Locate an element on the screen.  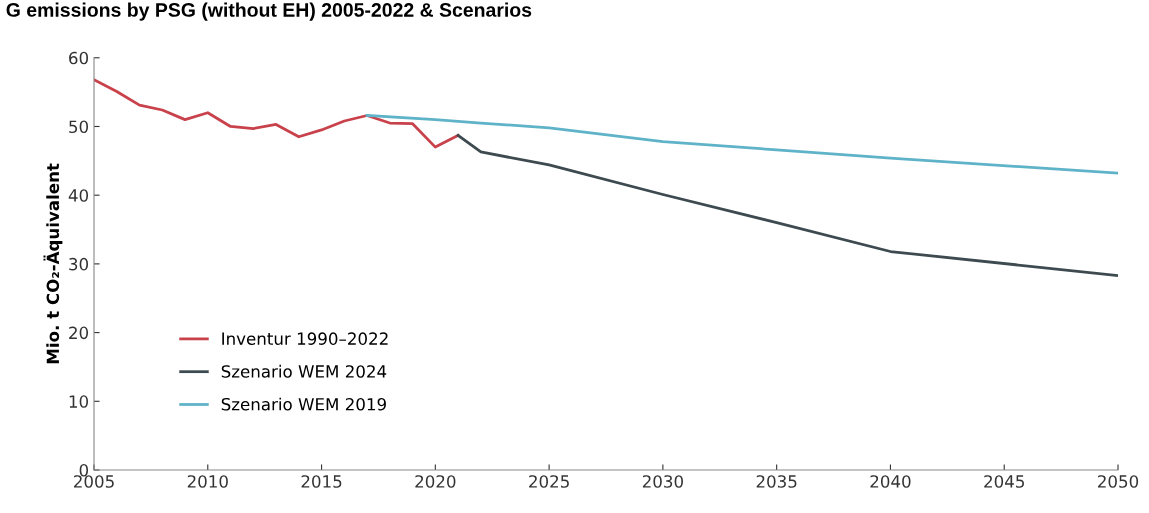
x-tick-label: 2030 is located at coordinates (662, 481).